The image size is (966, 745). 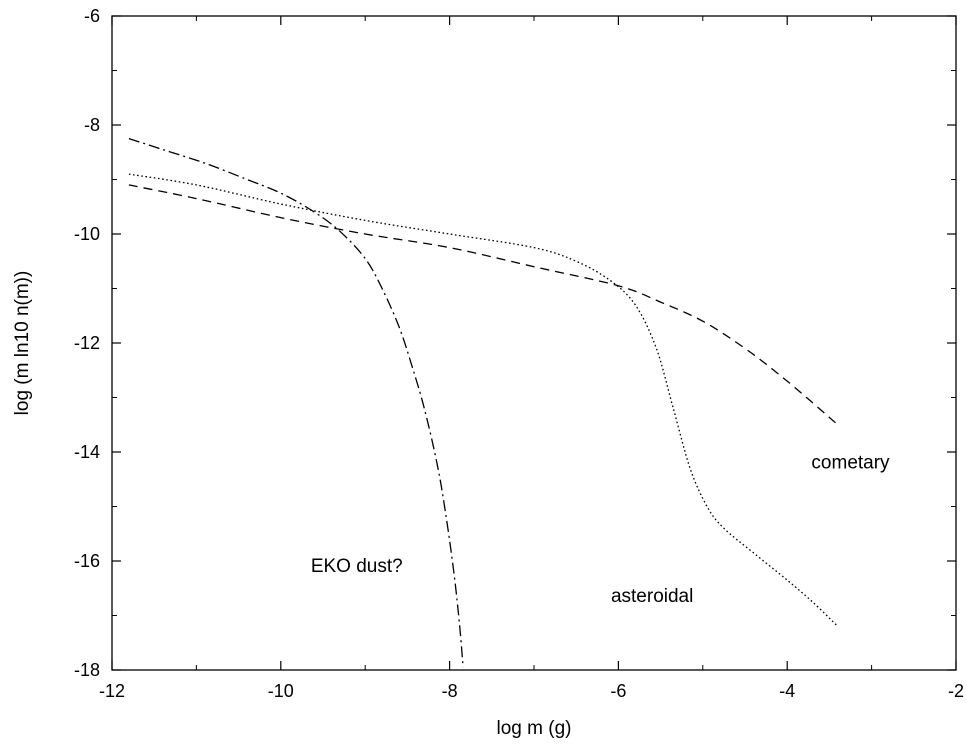 What do you see at coordinates (92, 125) in the screenshot?
I see `y-tick-label: -8` at bounding box center [92, 125].